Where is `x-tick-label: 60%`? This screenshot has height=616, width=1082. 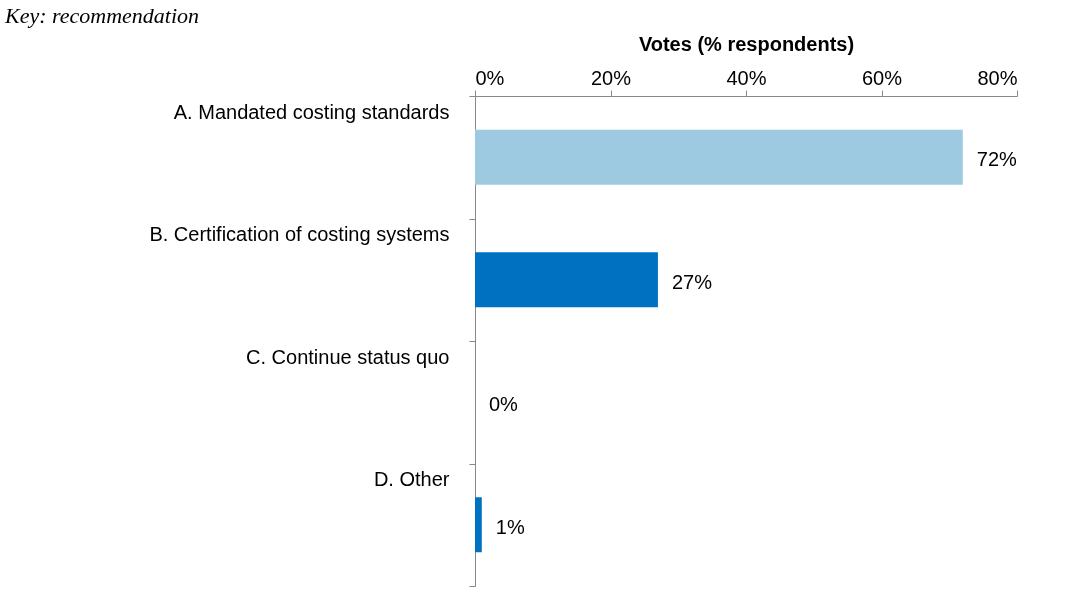
x-tick-label: 60% is located at coordinates (882, 77).